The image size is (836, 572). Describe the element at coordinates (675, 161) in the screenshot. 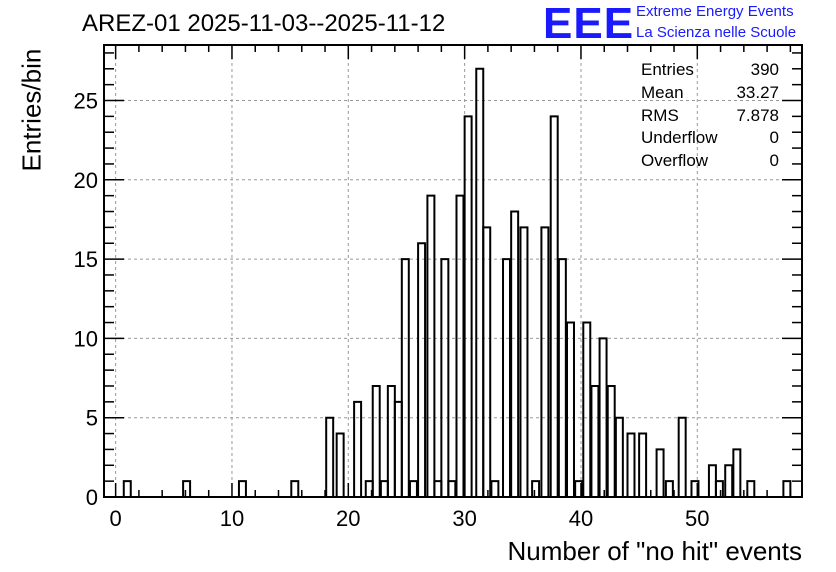

I see `stat-label: Overflow` at that location.